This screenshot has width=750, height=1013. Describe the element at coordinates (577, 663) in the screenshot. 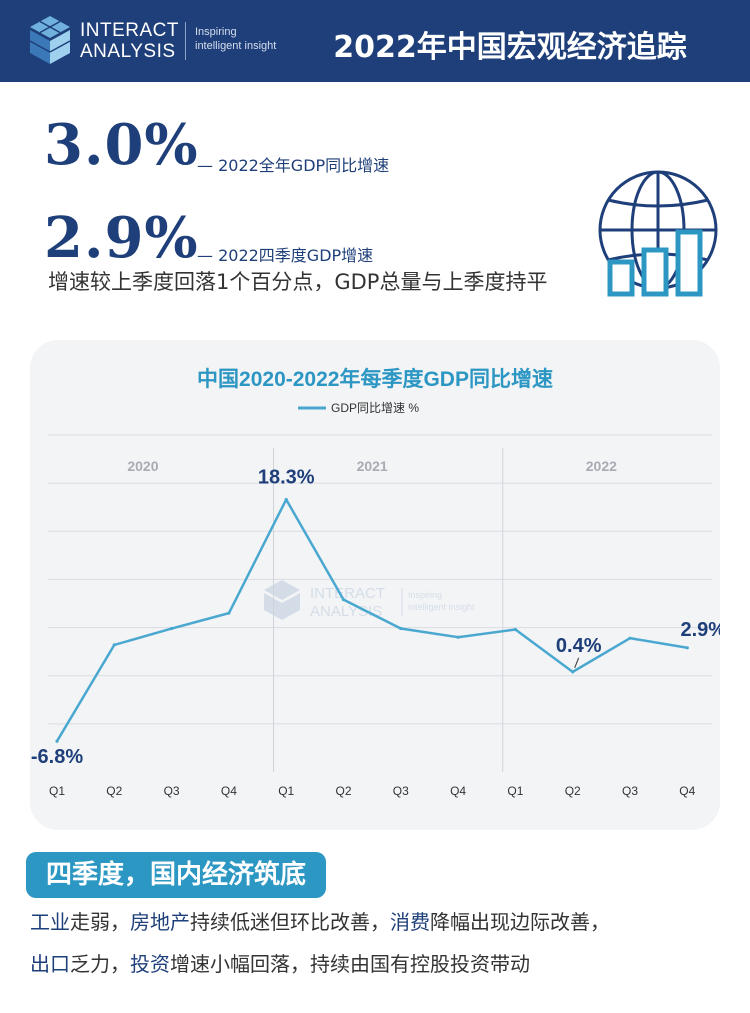

I see `label-leader` at that location.